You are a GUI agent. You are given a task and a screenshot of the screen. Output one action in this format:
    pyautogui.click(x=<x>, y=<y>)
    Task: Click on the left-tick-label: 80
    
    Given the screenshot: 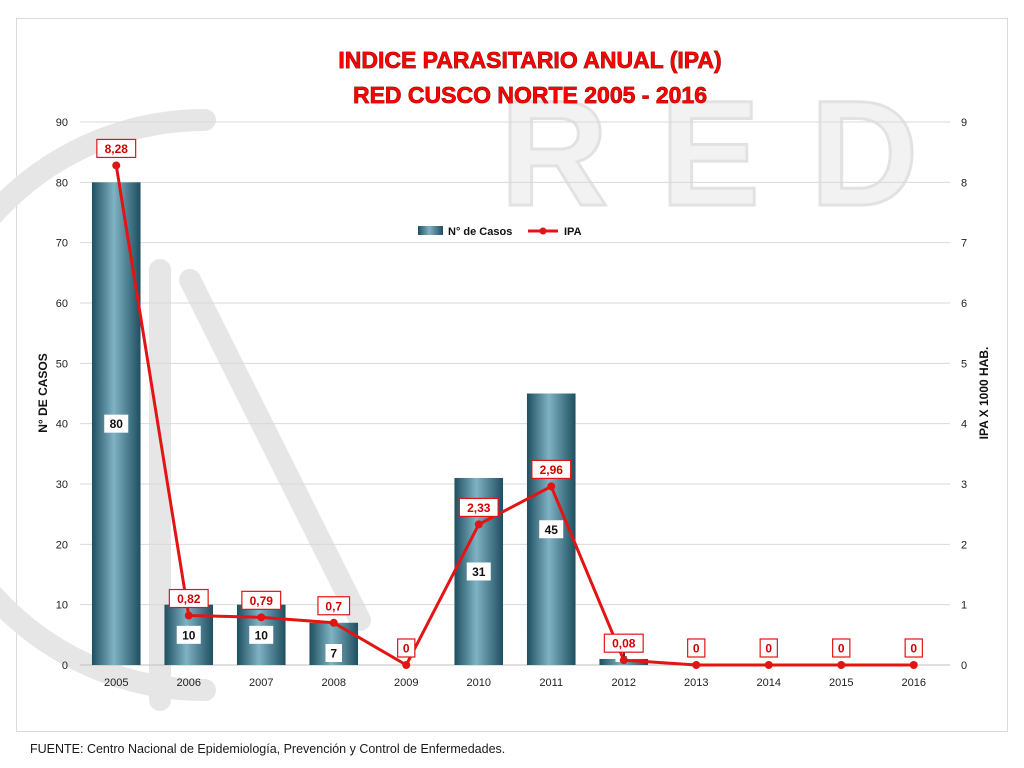 What is the action you would take?
    pyautogui.click(x=62, y=183)
    